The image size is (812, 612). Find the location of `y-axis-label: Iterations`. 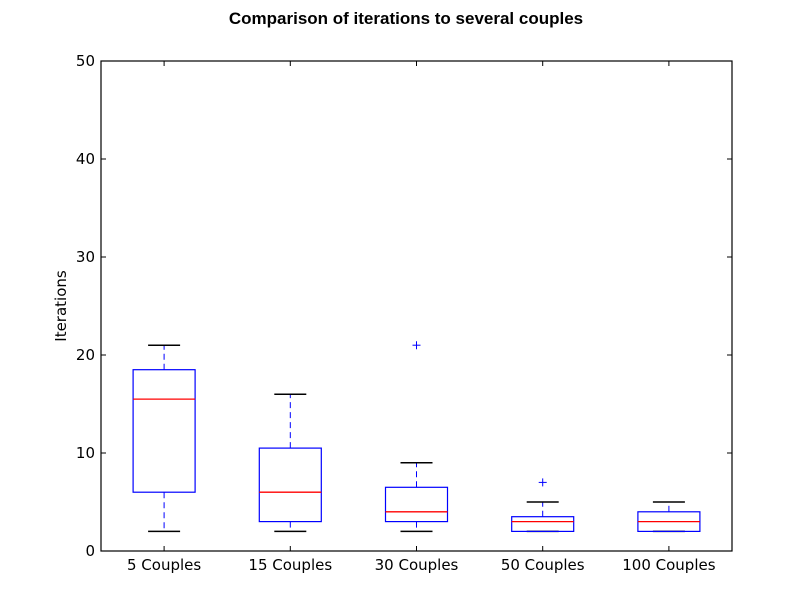

y-axis-label: Iterations is located at coordinates (61, 306).